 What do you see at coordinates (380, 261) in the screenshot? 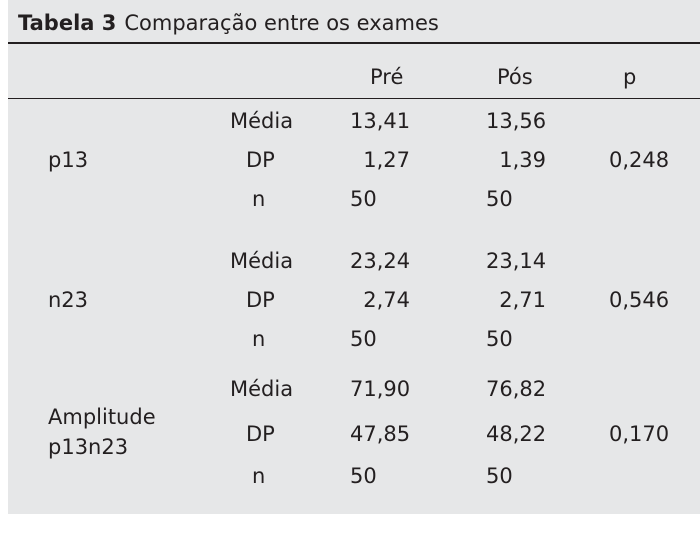
I see `pre-value: 23,24` at bounding box center [380, 261].